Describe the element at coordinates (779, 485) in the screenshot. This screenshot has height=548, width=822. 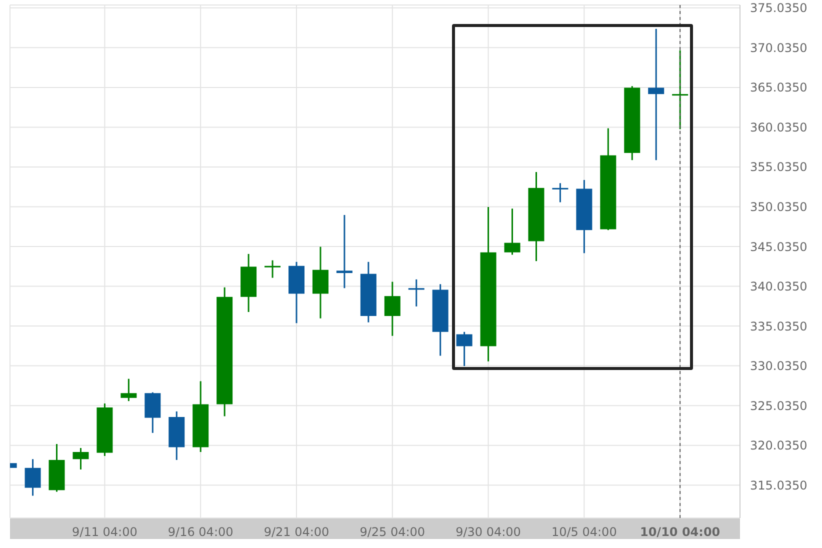
I see `y-tick-label: 315.0350` at that location.